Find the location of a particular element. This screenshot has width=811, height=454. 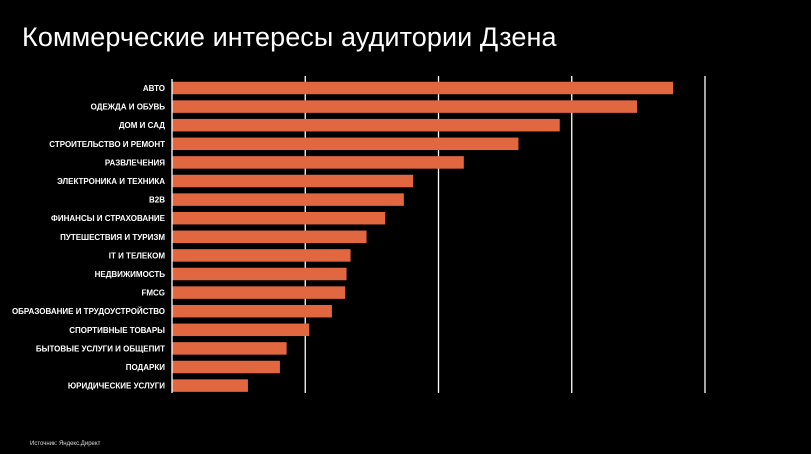

category-label: РАЗВЛЕЧЕНИЯ is located at coordinates (135, 162).